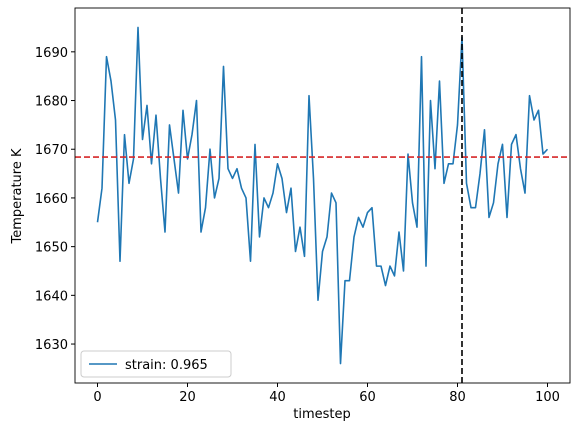 This screenshot has width=581, height=437. I want to click on x-axis-label: timestep, so click(322, 414).